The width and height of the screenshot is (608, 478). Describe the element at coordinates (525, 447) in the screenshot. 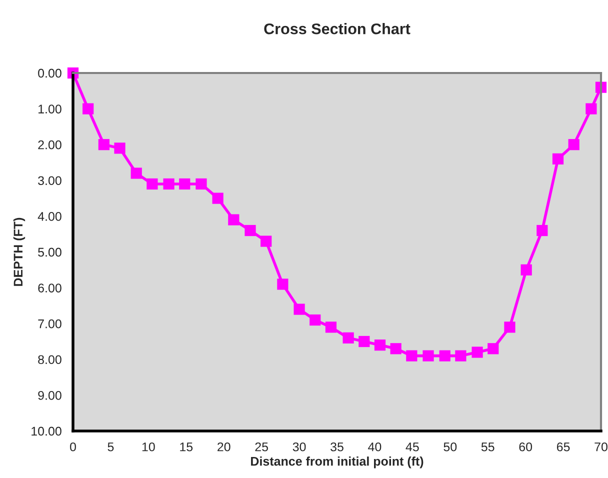

I see `x-tick-label: 60` at that location.